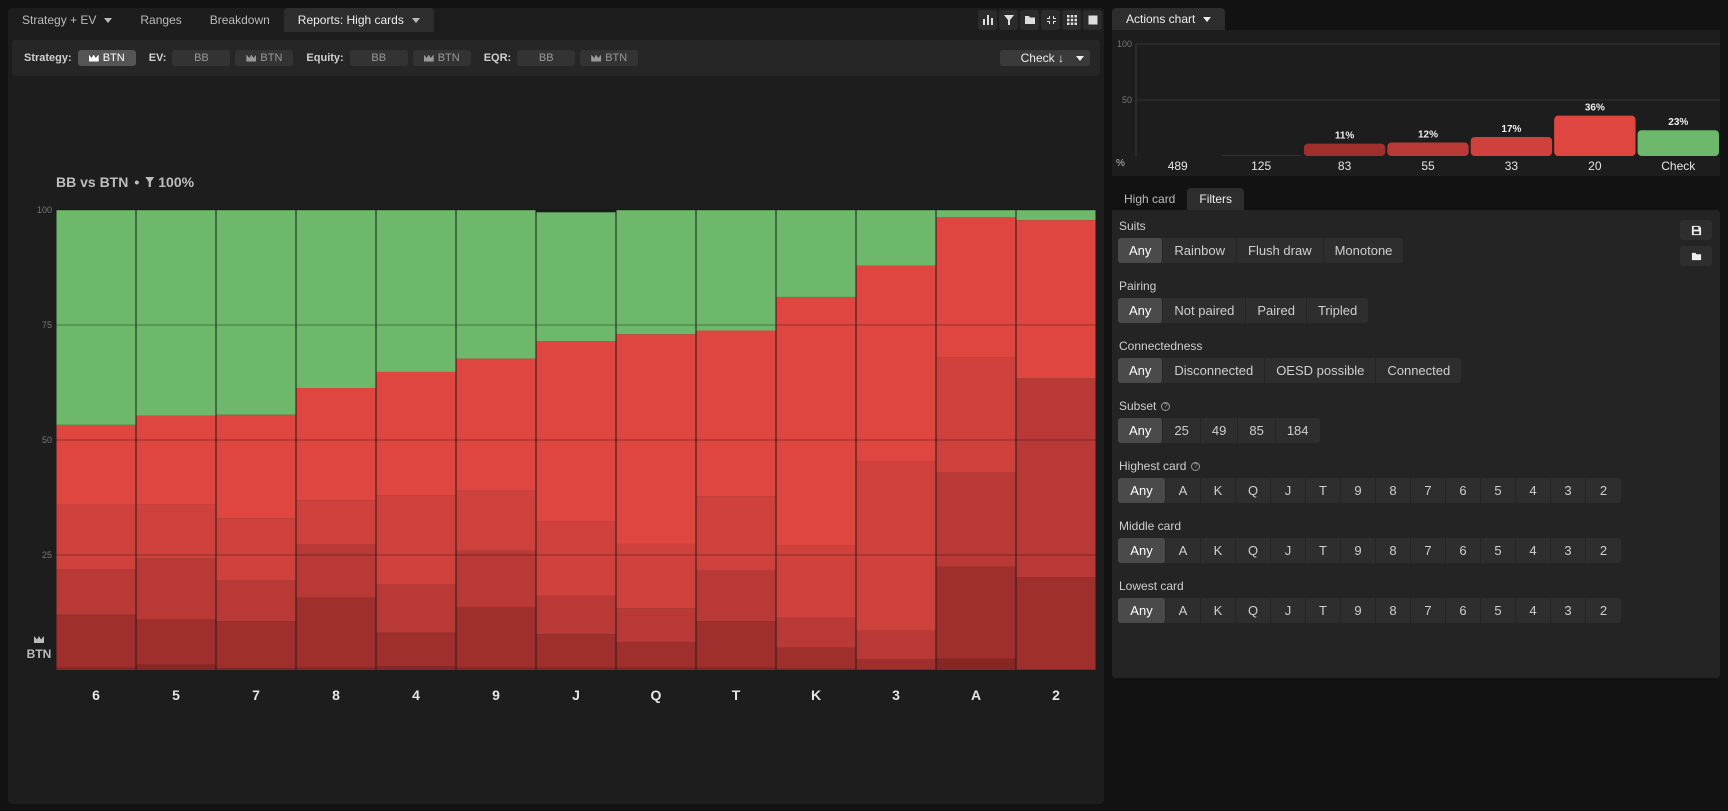 Image resolution: width=1728 pixels, height=811 pixels. I want to click on folder-icon, so click(1029, 20).